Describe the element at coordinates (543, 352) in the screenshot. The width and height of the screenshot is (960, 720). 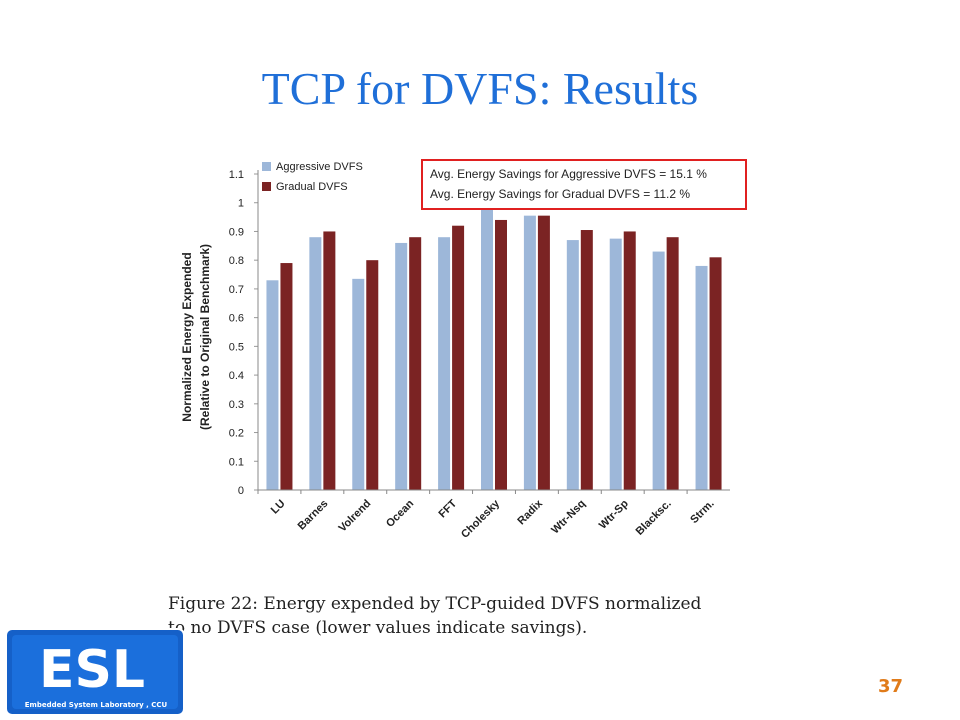
I see `bar-gradual-radix` at that location.